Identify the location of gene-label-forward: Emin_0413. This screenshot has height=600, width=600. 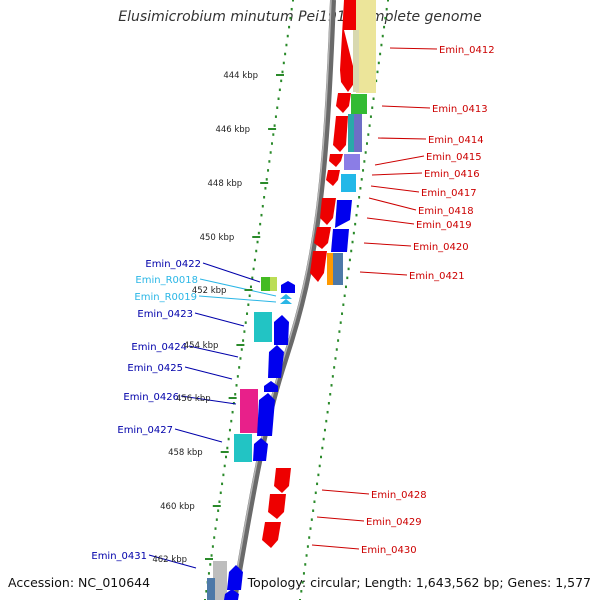
(460, 109).